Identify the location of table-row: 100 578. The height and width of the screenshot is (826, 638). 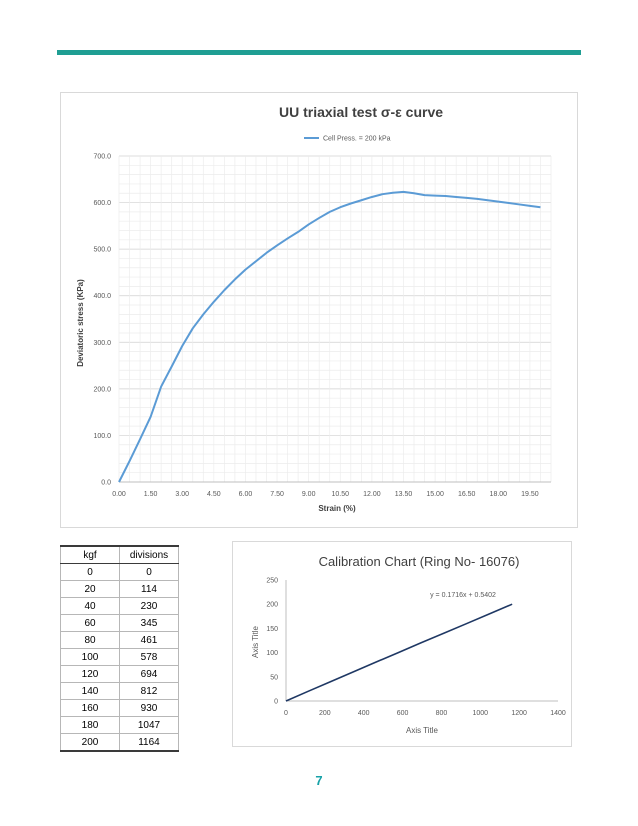
(119, 657).